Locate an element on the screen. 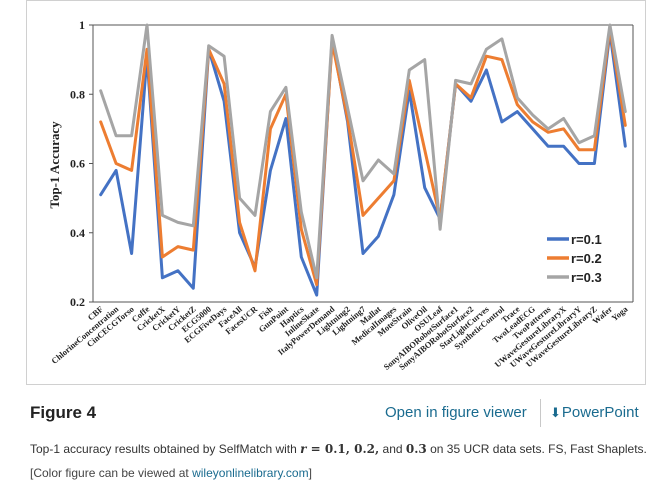 Image resolution: width=657 pixels, height=486 pixels. open-figure-viewer-link: Open in figure viewer is located at coordinates (456, 412).